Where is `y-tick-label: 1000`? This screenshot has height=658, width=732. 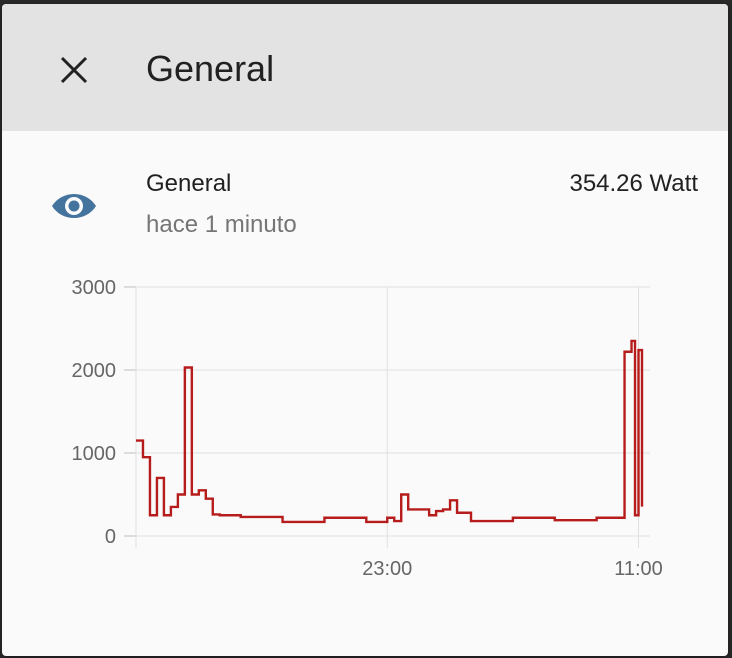 y-tick-label: 1000 is located at coordinates (94, 454).